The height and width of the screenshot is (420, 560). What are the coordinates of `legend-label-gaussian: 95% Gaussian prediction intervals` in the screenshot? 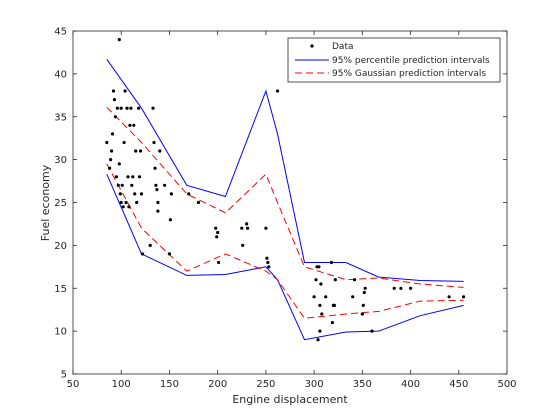 It's located at (409, 74).